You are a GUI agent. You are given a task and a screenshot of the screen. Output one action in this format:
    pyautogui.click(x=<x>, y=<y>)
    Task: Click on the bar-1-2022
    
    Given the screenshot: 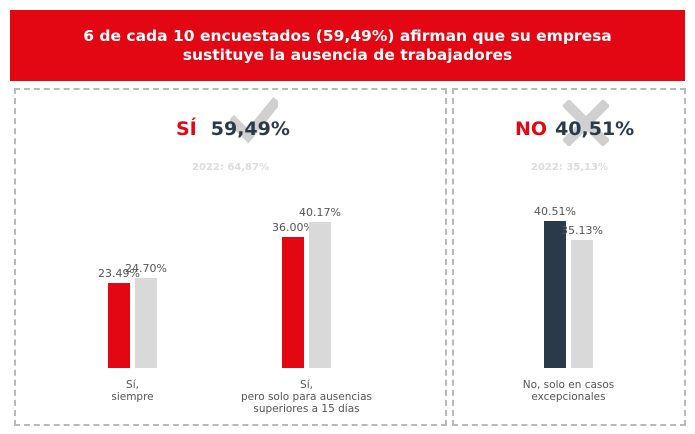 What is the action you would take?
    pyautogui.click(x=146, y=323)
    